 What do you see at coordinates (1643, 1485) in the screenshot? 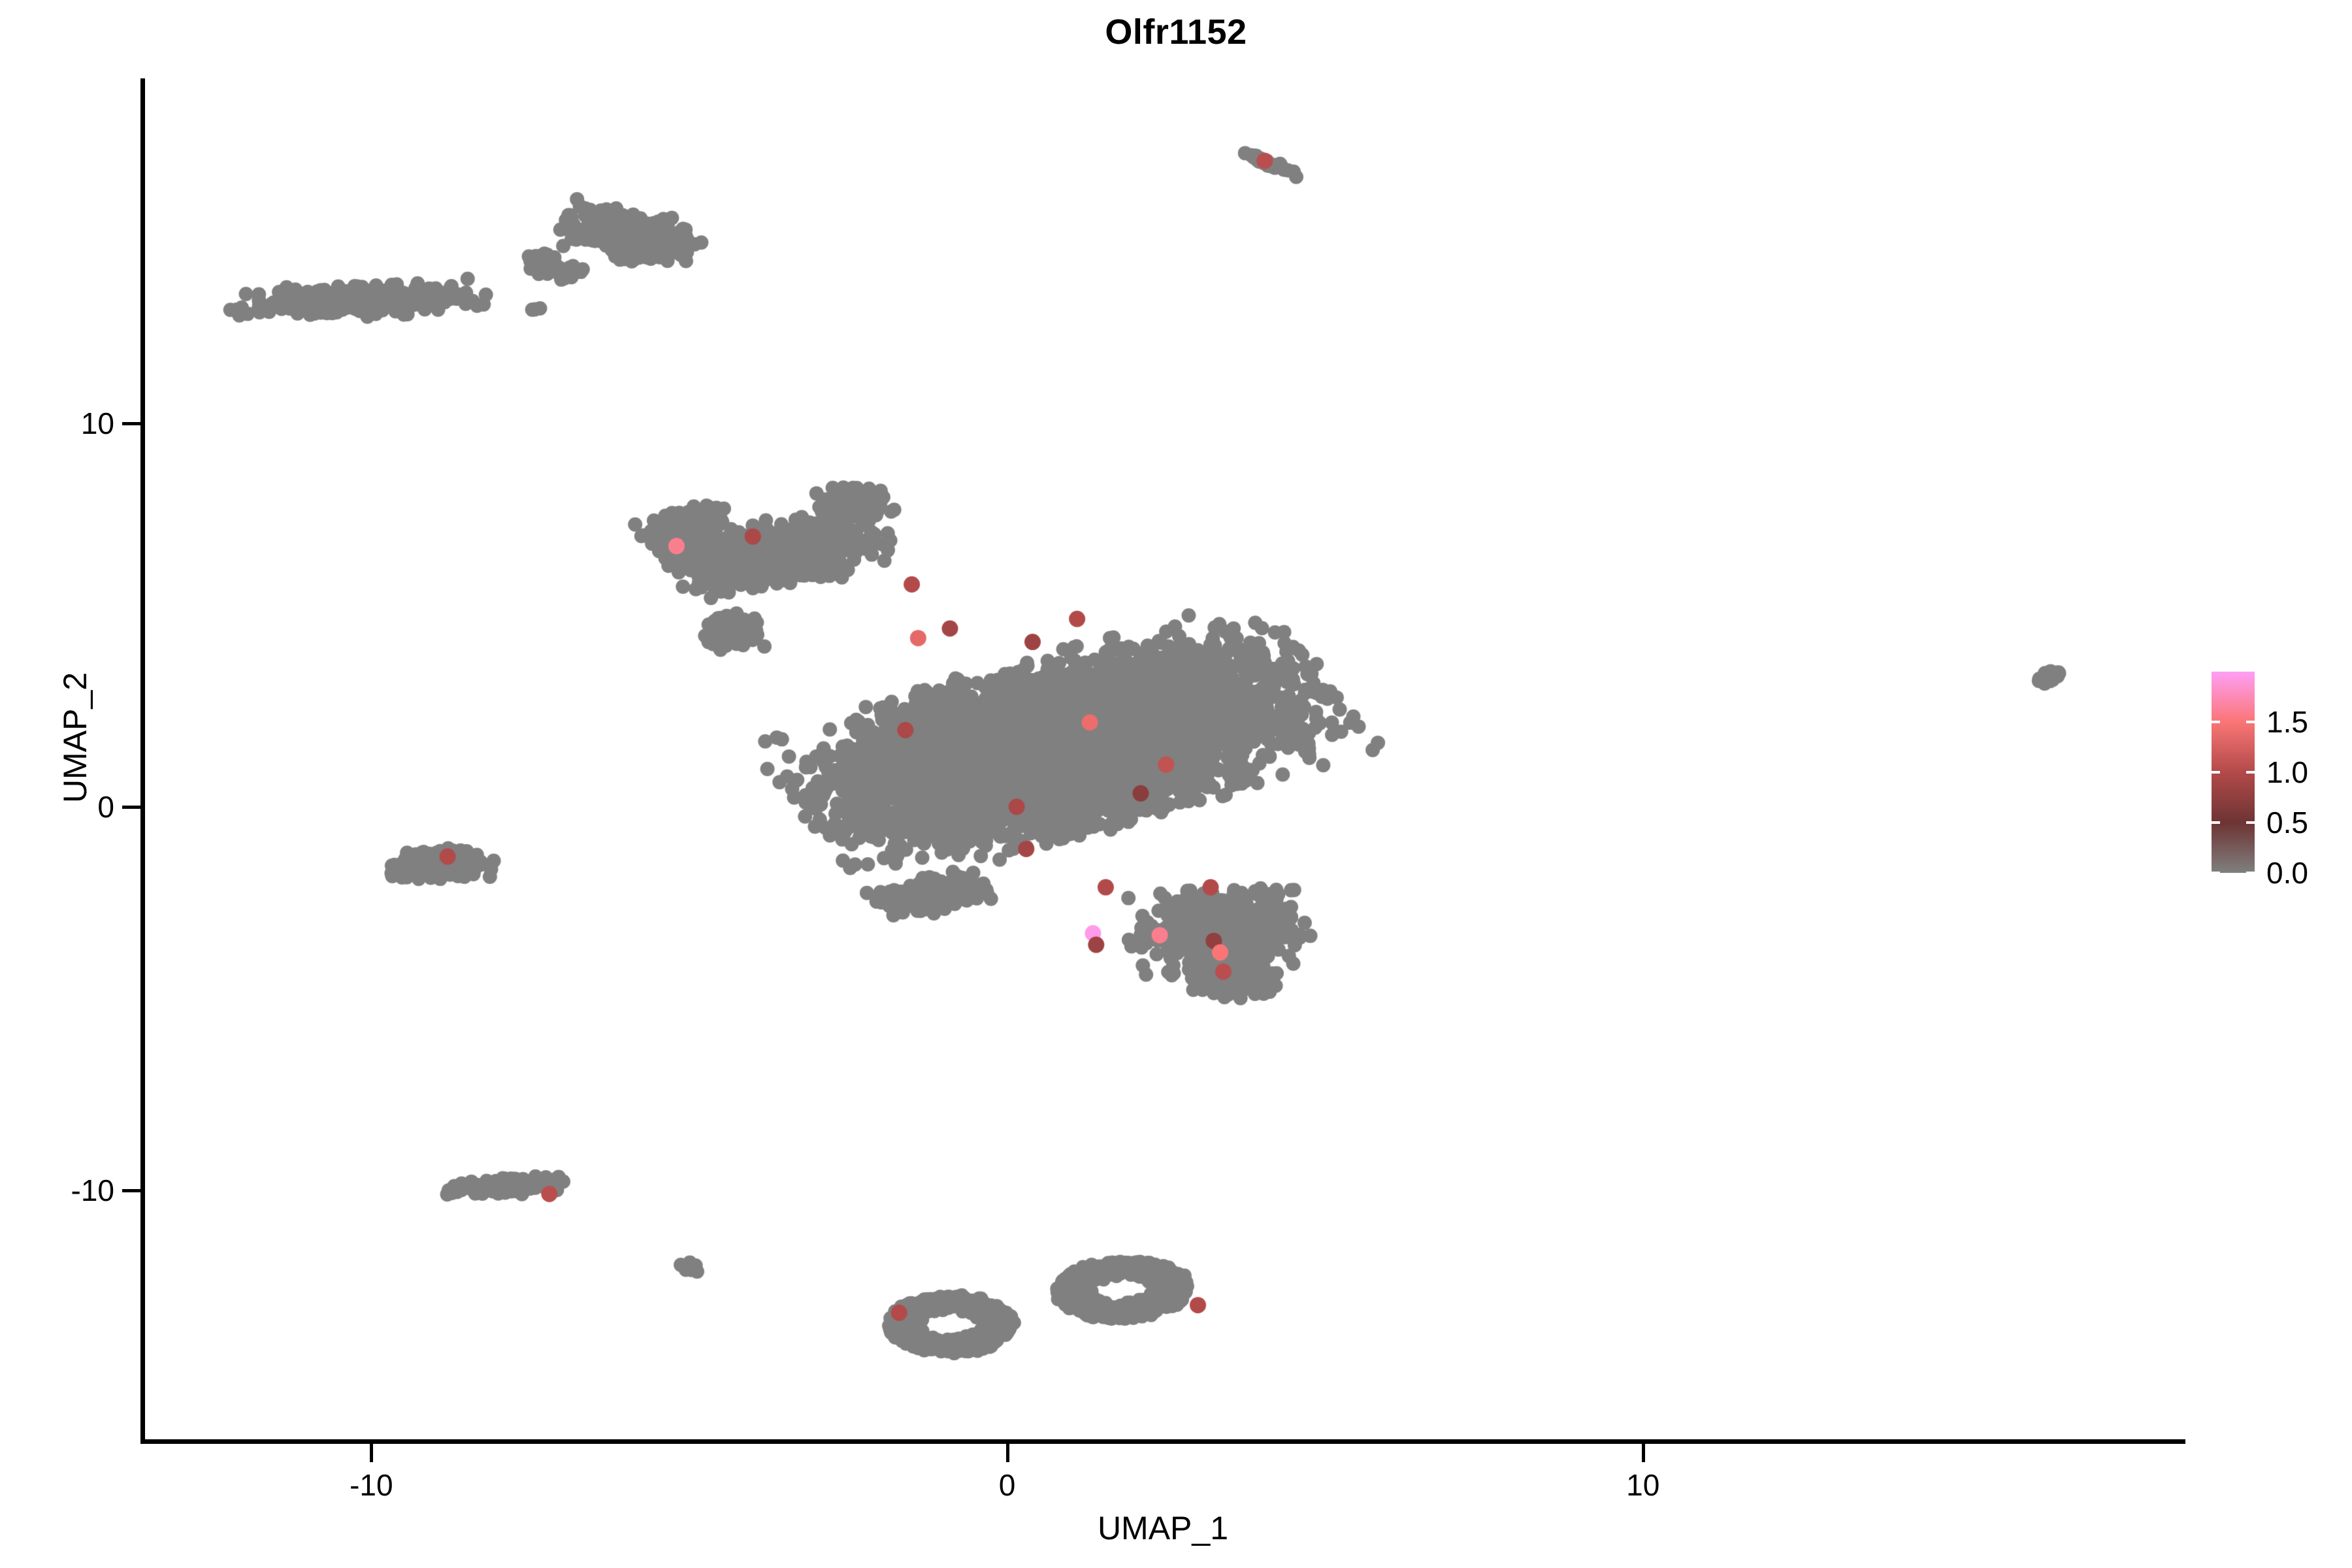
I see `x-tick-label: 10` at bounding box center [1643, 1485].